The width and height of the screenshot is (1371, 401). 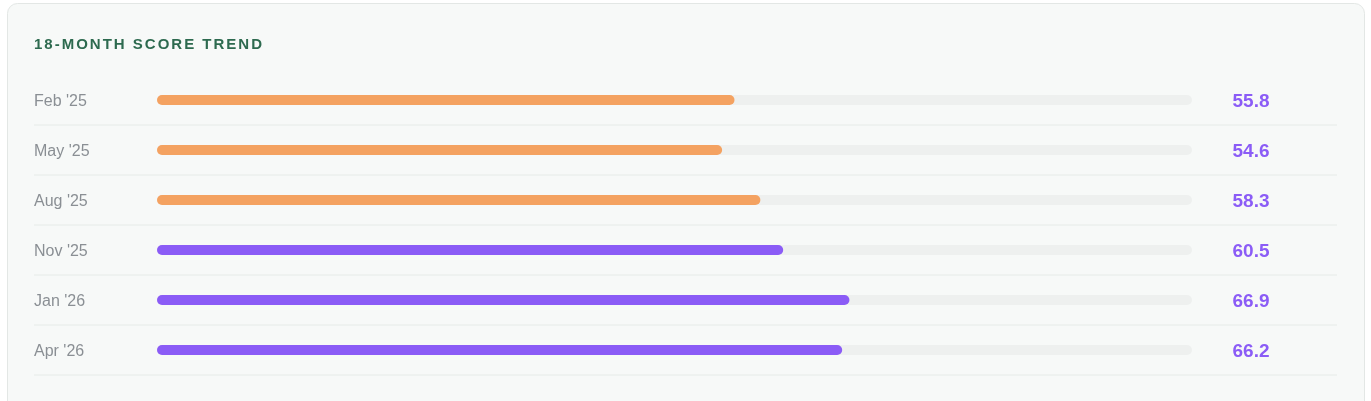 I want to click on data-label: 66.2, so click(x=1251, y=350).